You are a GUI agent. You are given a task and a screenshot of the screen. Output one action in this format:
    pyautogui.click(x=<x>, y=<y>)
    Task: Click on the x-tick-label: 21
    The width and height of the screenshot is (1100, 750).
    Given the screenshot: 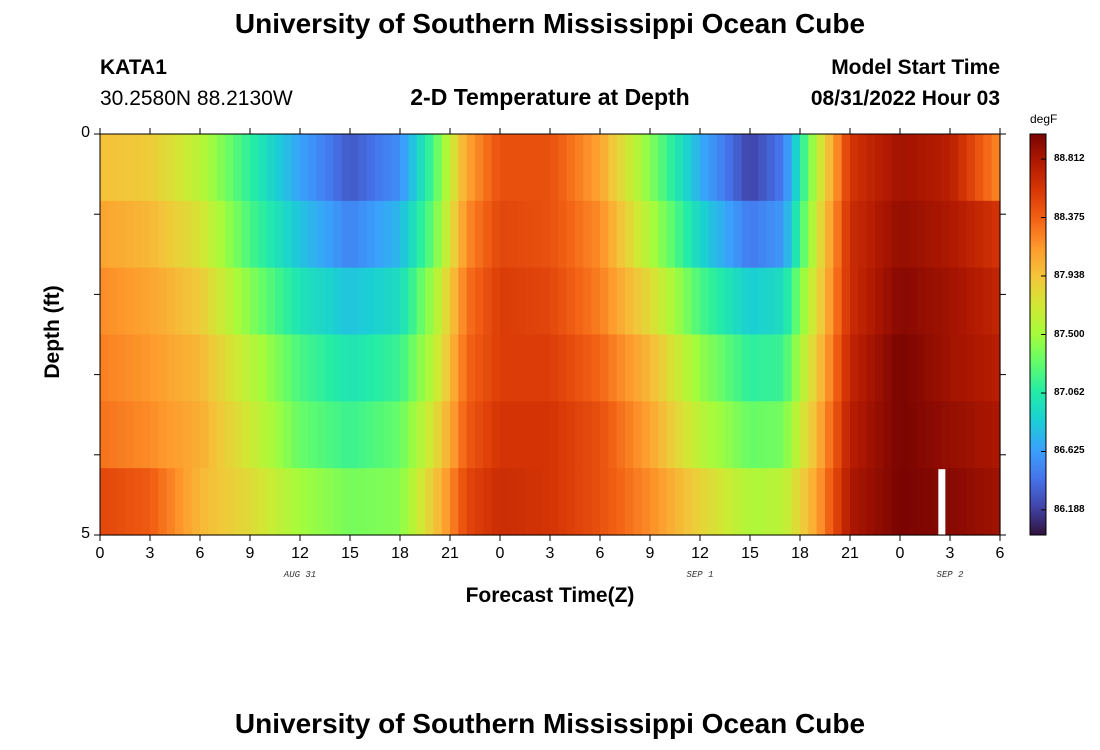 What is the action you would take?
    pyautogui.click(x=450, y=553)
    